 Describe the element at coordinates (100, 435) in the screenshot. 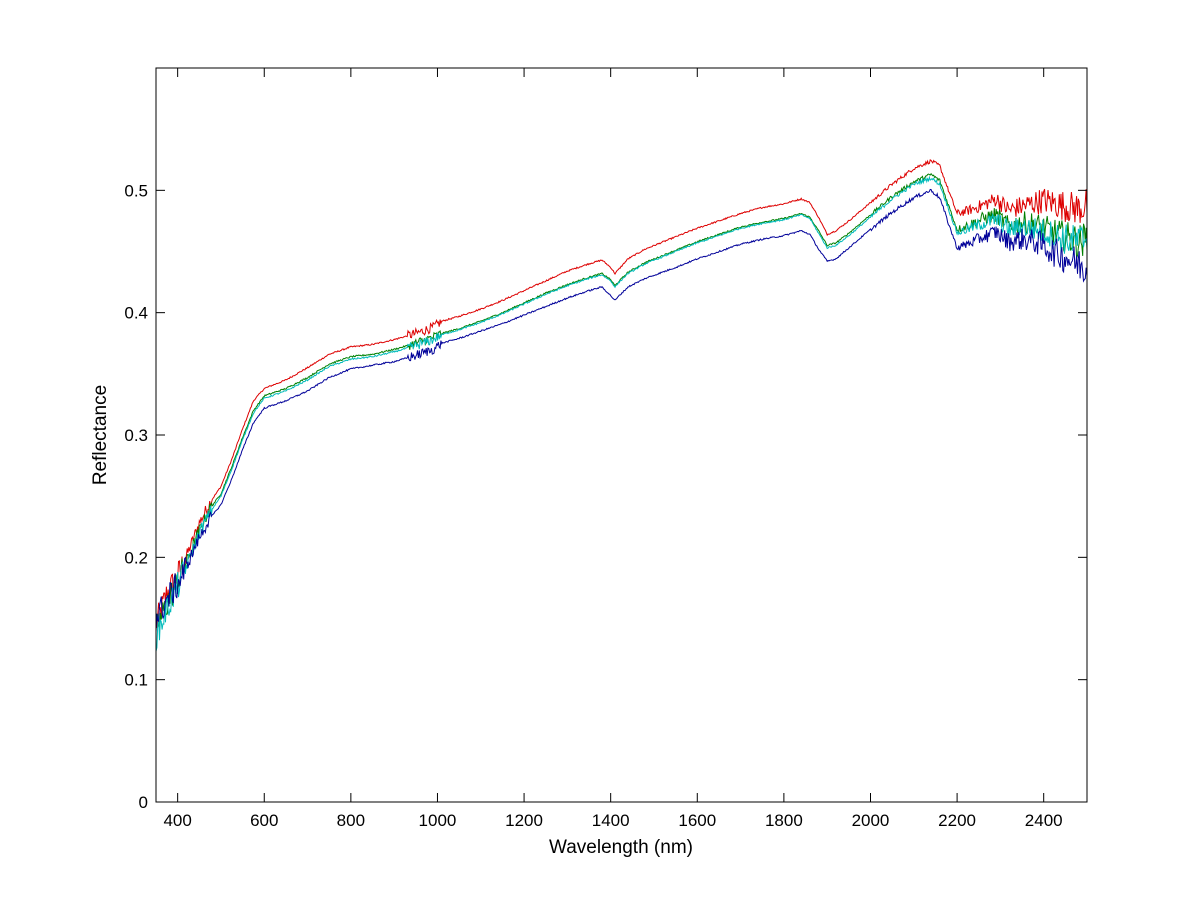

I see `y-axis-label: Reflectance` at that location.